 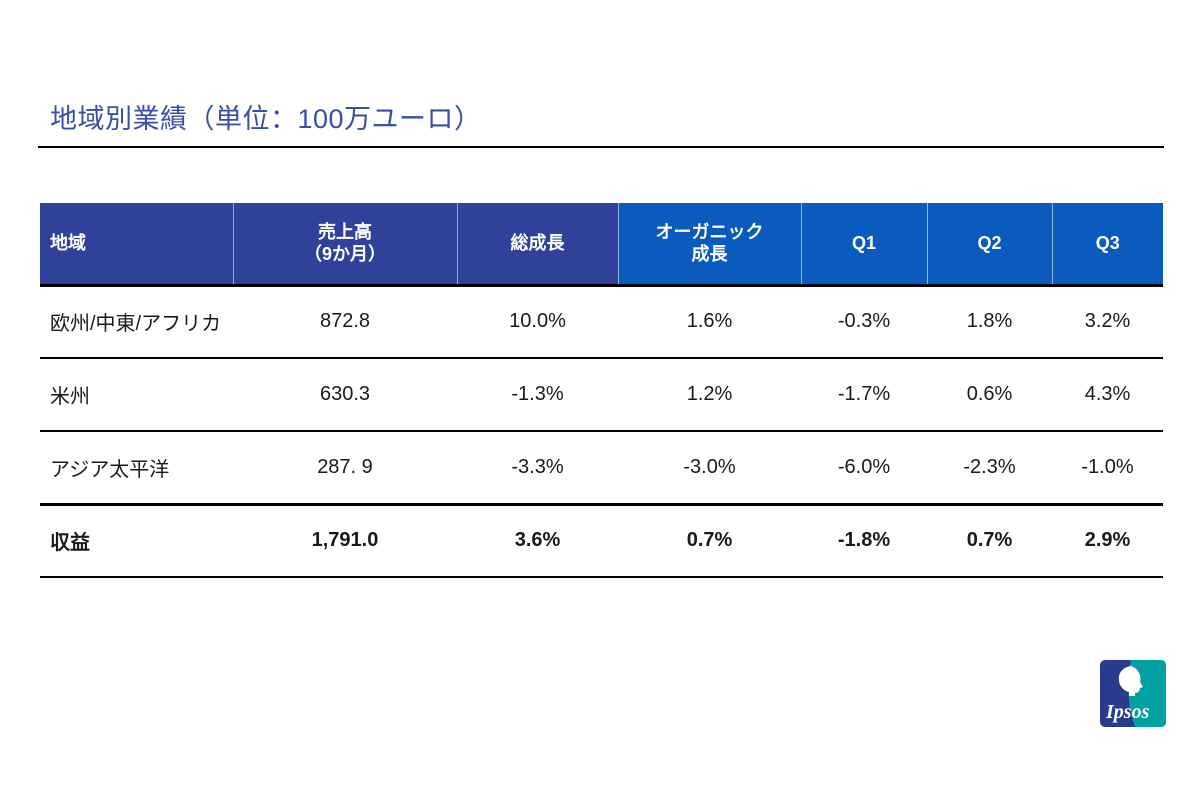 I want to click on col-header-q2: Q2, so click(x=989, y=245).